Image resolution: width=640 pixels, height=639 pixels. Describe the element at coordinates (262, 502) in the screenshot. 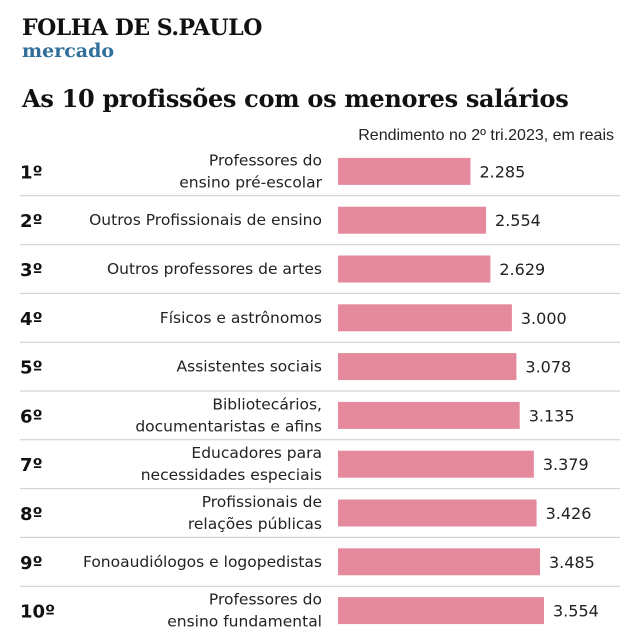

I see `category-label: Profissionais de` at that location.